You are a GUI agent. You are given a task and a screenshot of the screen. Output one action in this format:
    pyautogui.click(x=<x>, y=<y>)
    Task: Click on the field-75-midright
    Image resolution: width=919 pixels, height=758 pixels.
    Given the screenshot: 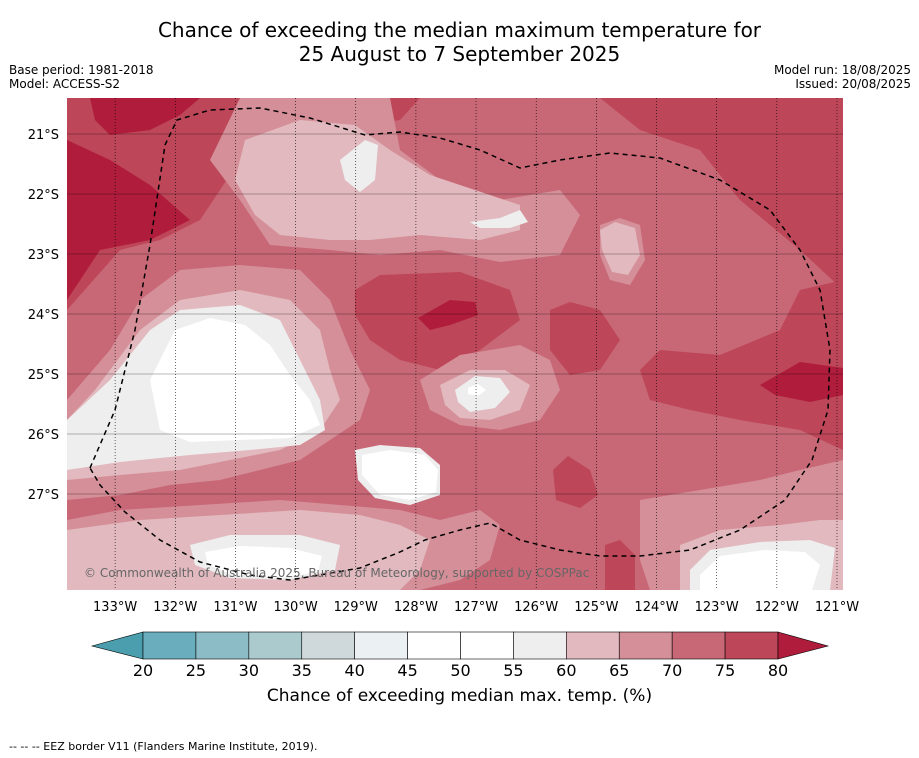 What is the action you would take?
    pyautogui.click(x=585, y=338)
    